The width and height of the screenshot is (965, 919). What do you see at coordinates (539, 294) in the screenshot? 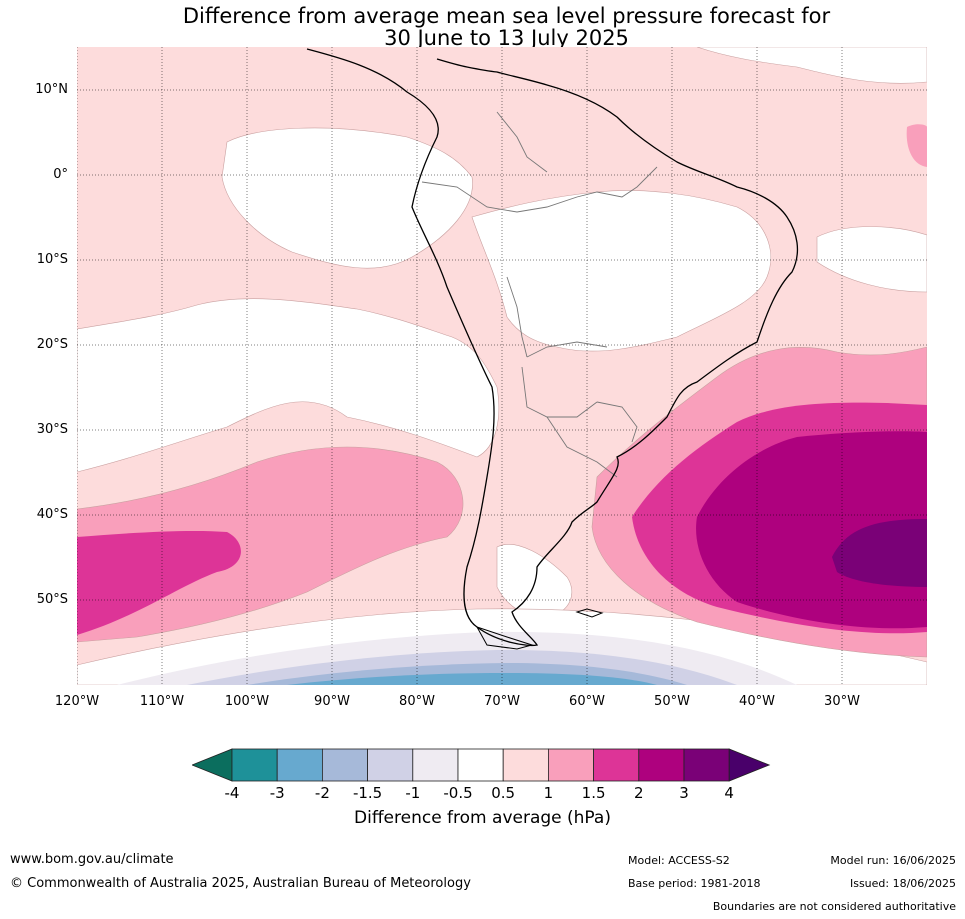
I see `country-borders` at bounding box center [539, 294].